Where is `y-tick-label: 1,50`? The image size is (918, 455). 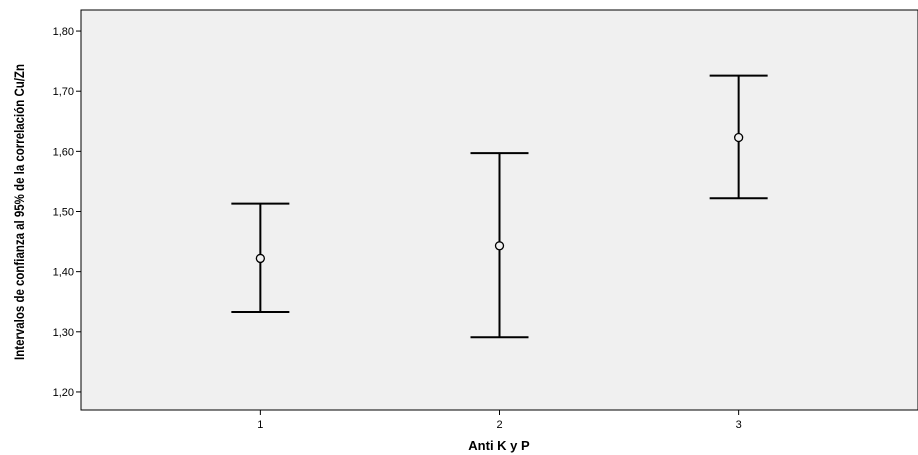 y-tick-label: 1,50 is located at coordinates (63, 213).